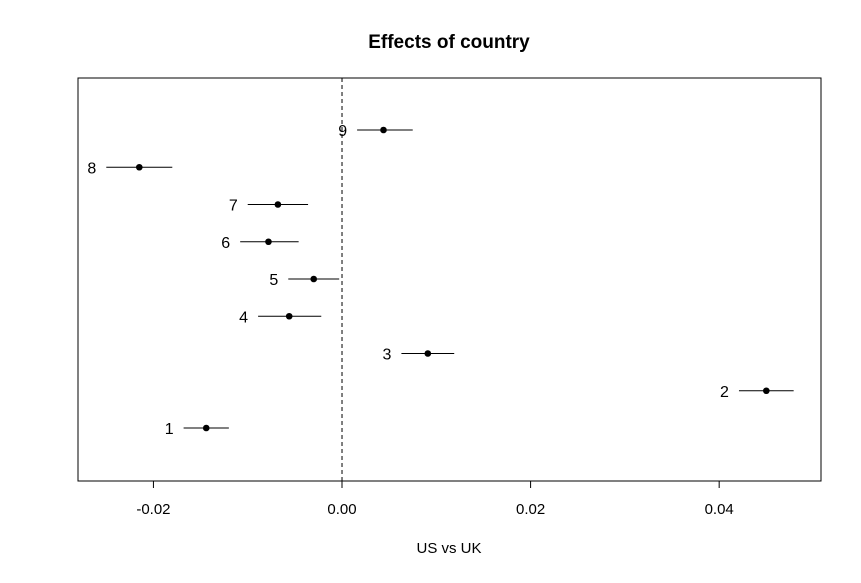 This screenshot has width=861, height=583. What do you see at coordinates (169, 429) in the screenshot?
I see `point-label: 1` at bounding box center [169, 429].